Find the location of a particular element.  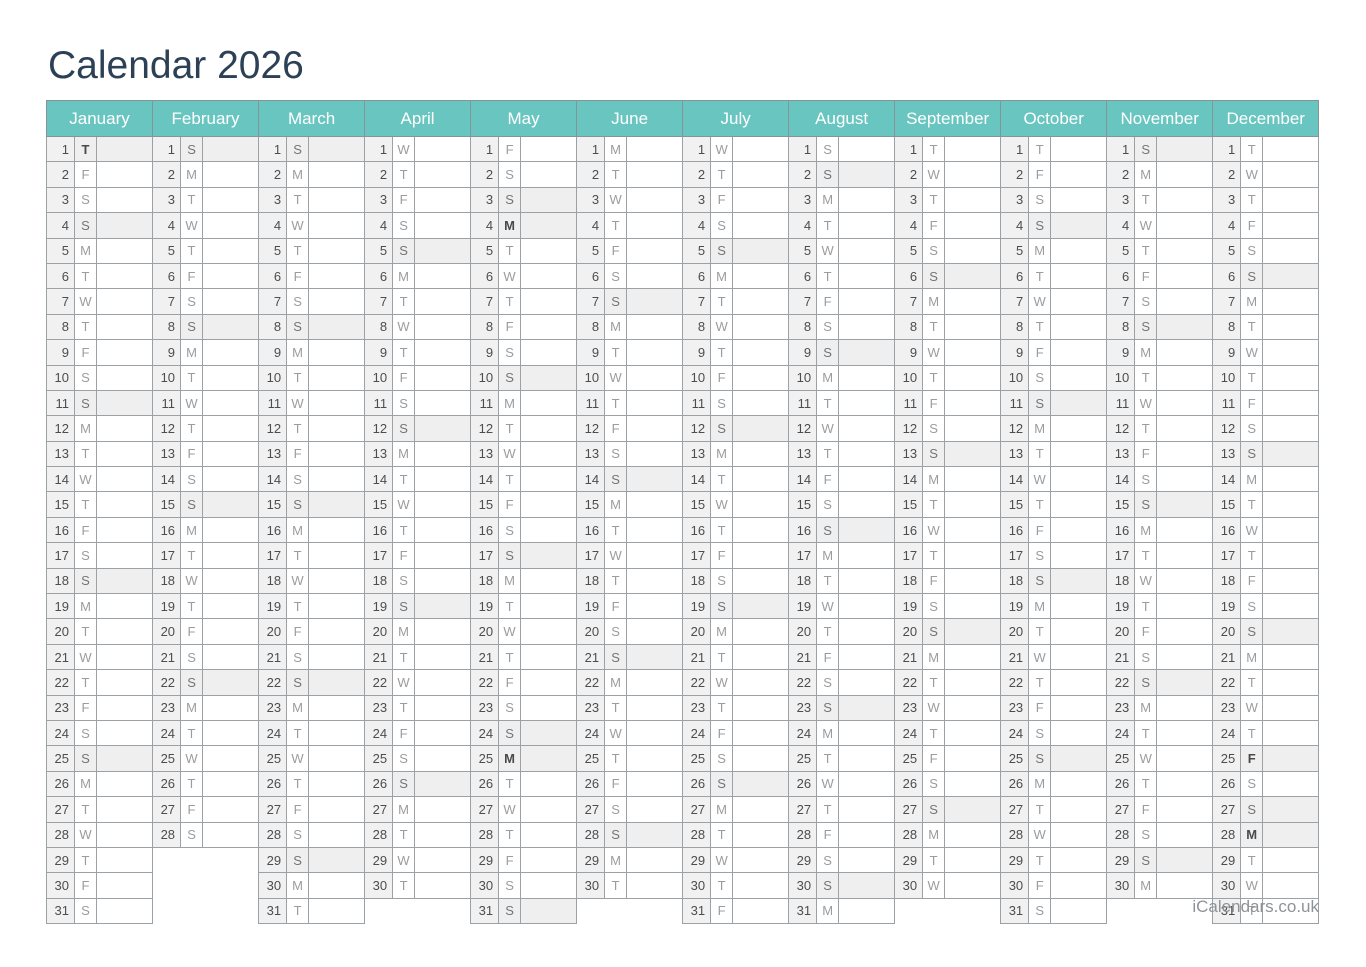

day-number-cell: 23 is located at coordinates (591, 707).